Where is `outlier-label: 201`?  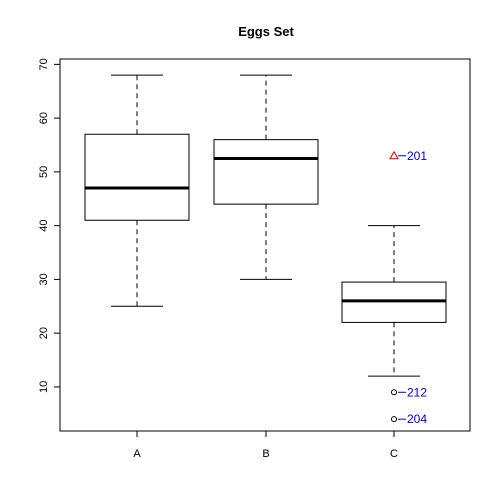
outlier-label: 201 is located at coordinates (417, 156).